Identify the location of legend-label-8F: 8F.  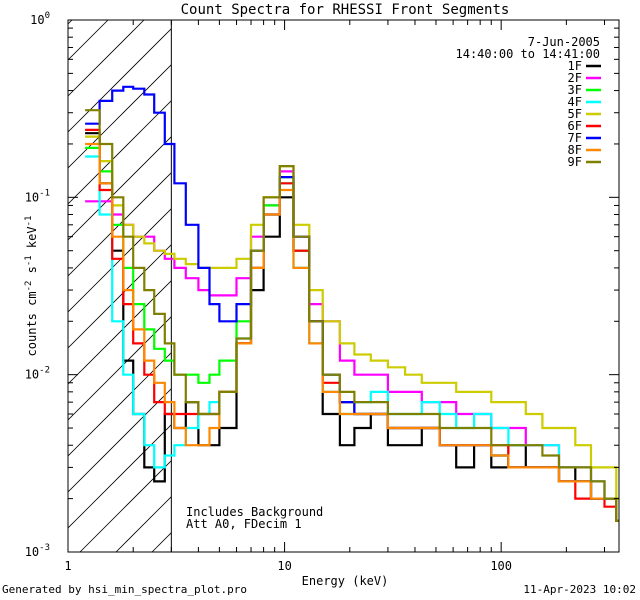
(575, 150).